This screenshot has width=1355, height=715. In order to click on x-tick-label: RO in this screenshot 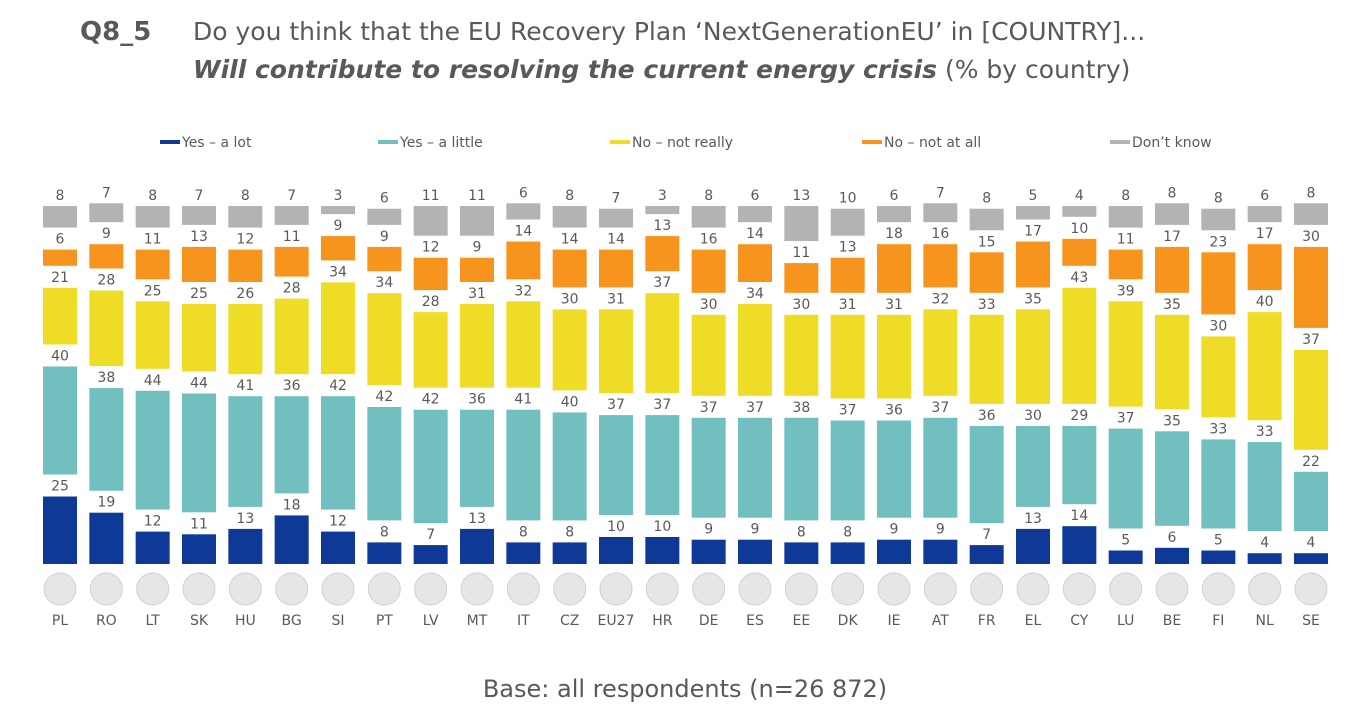, I will do `click(106, 621)`.